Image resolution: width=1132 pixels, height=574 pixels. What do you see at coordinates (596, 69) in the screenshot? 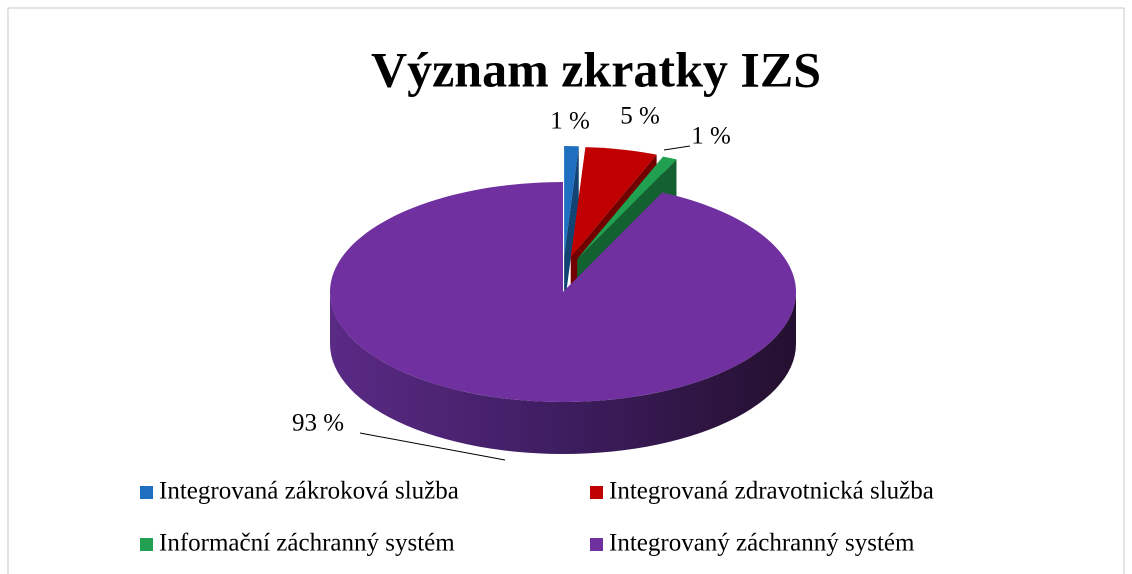
I see `chart-title: Význam zkratky IZS` at bounding box center [596, 69].